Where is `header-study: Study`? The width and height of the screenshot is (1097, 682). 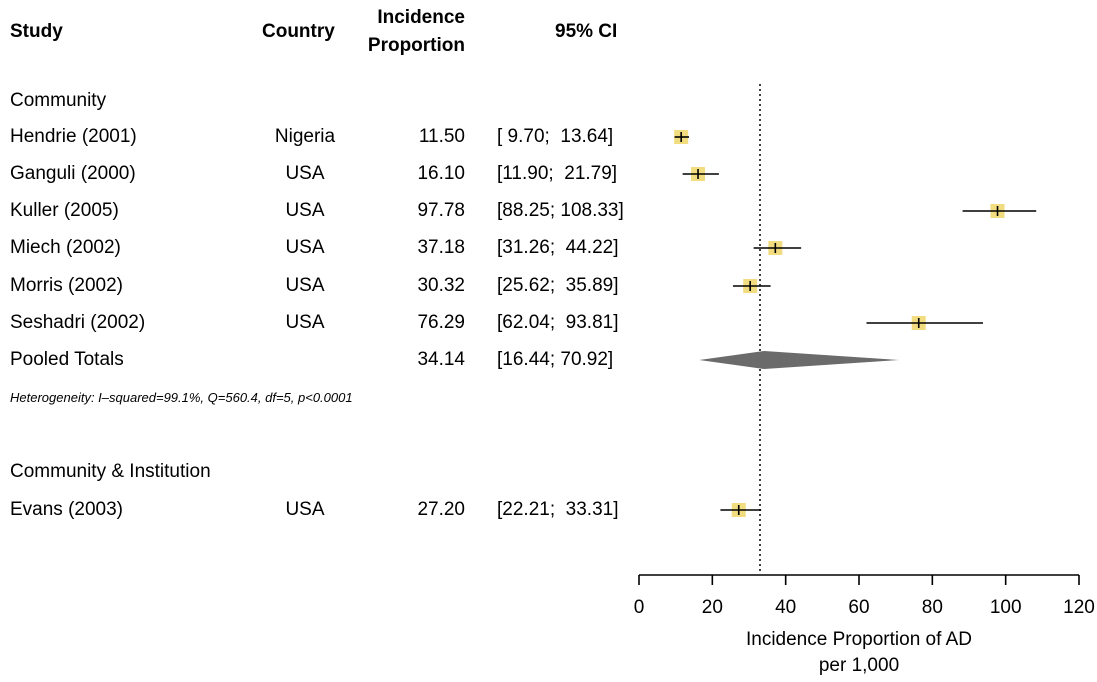
header-study: Study is located at coordinates (36, 31).